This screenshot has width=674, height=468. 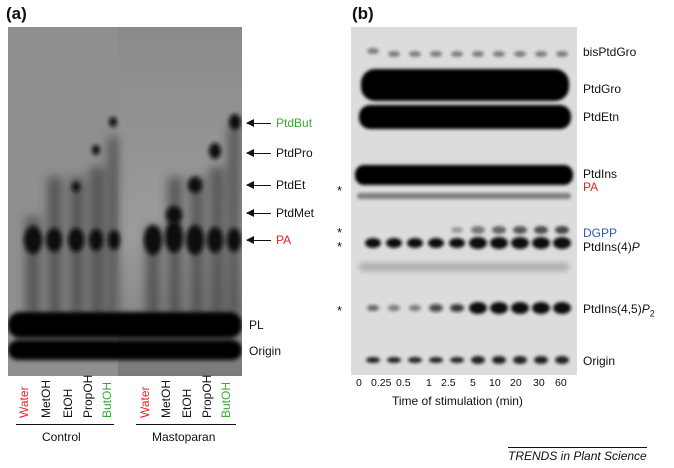 I want to click on lane-label-control-butoh: ButOH, so click(x=107, y=399).